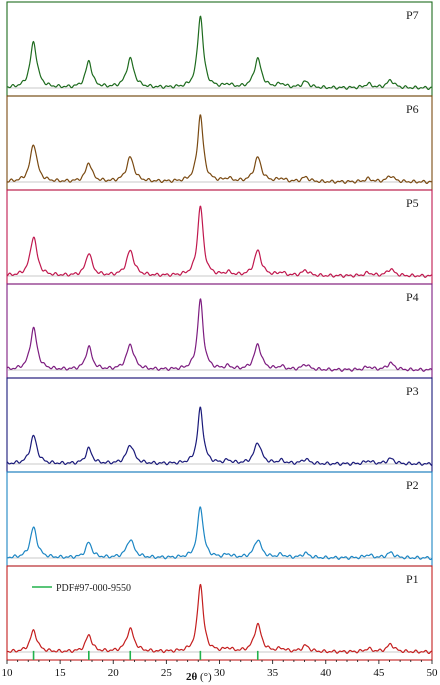 The height and width of the screenshot is (685, 440). I want to click on reference-lines, so click(145, 655).